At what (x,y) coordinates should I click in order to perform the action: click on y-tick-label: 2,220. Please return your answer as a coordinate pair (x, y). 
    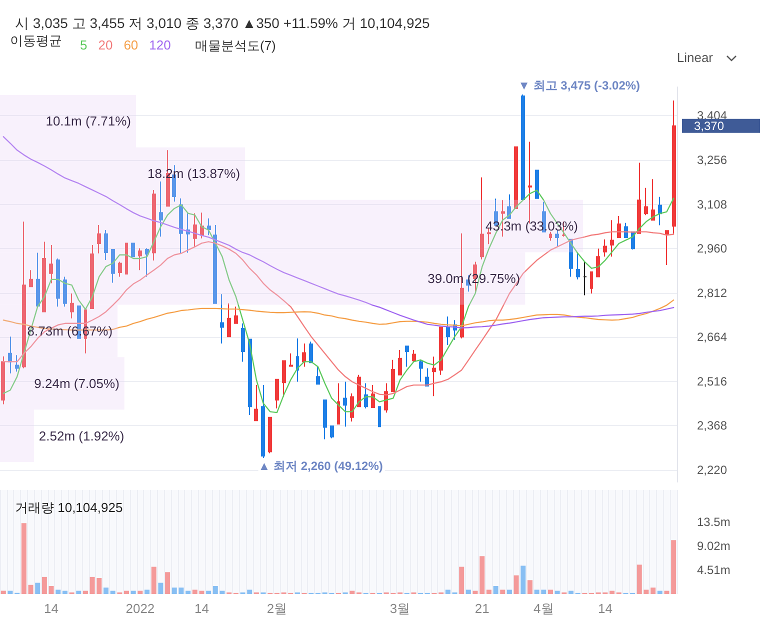
    Looking at the image, I should click on (712, 470).